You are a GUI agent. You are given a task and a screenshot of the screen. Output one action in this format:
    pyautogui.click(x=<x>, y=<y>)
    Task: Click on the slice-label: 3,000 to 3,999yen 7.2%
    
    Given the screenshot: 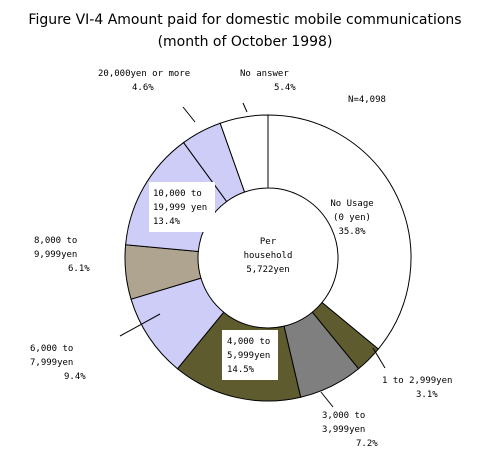 What is the action you would take?
    pyautogui.click(x=350, y=430)
    